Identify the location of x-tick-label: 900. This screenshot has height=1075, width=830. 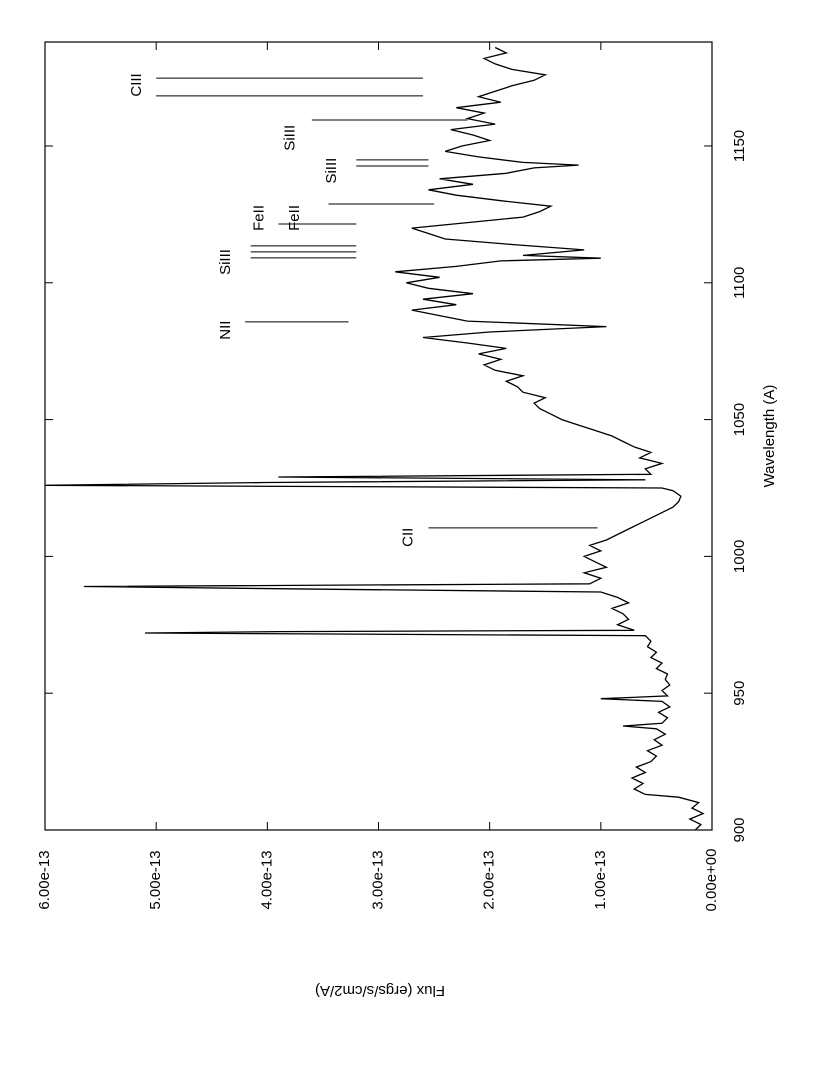
(739, 829).